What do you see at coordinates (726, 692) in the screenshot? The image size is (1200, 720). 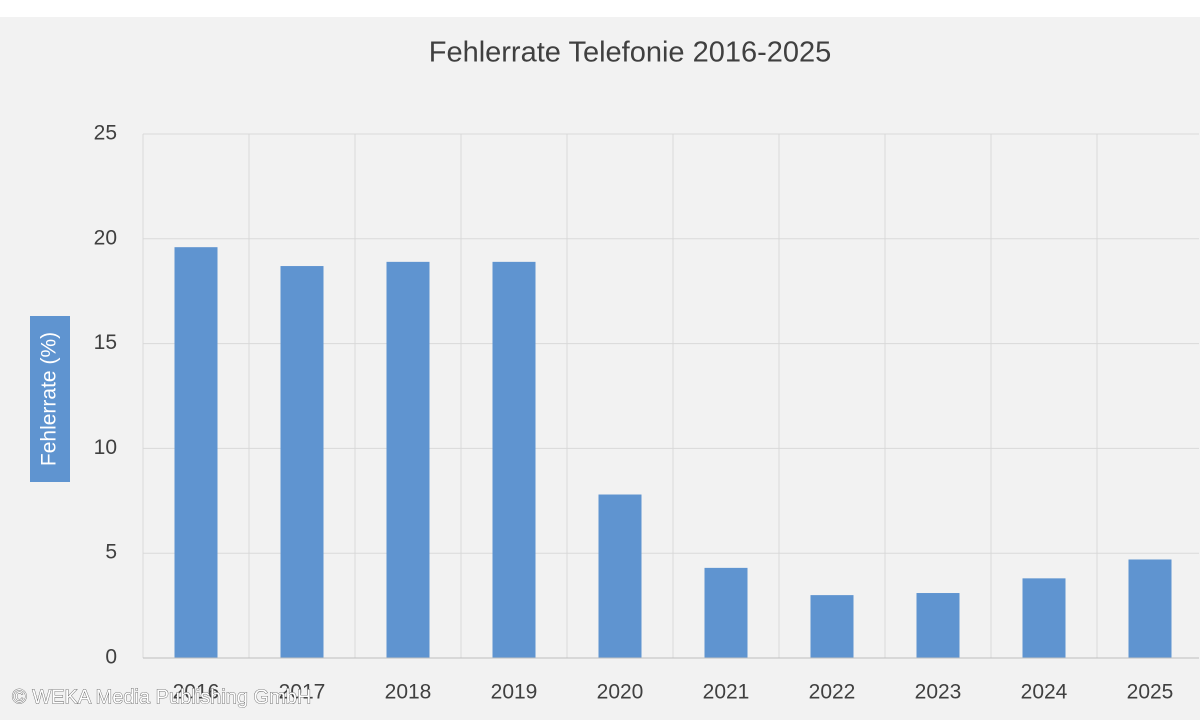 I see `x-tick-label: 2021` at bounding box center [726, 692].